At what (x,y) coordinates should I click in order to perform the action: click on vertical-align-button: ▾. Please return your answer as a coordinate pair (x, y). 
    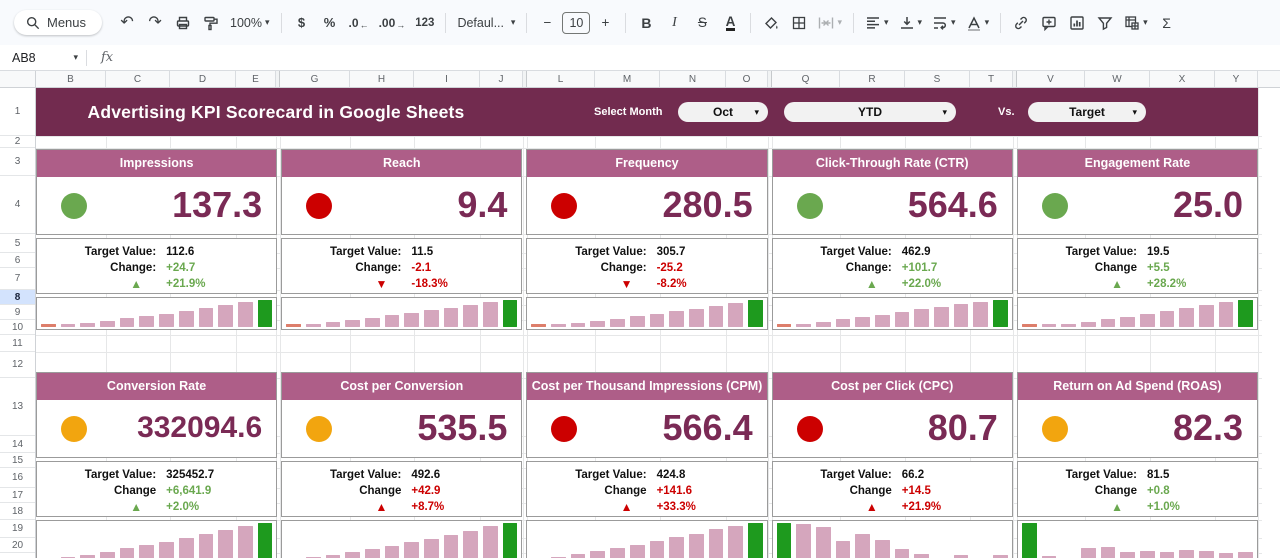
    Looking at the image, I should click on (911, 22).